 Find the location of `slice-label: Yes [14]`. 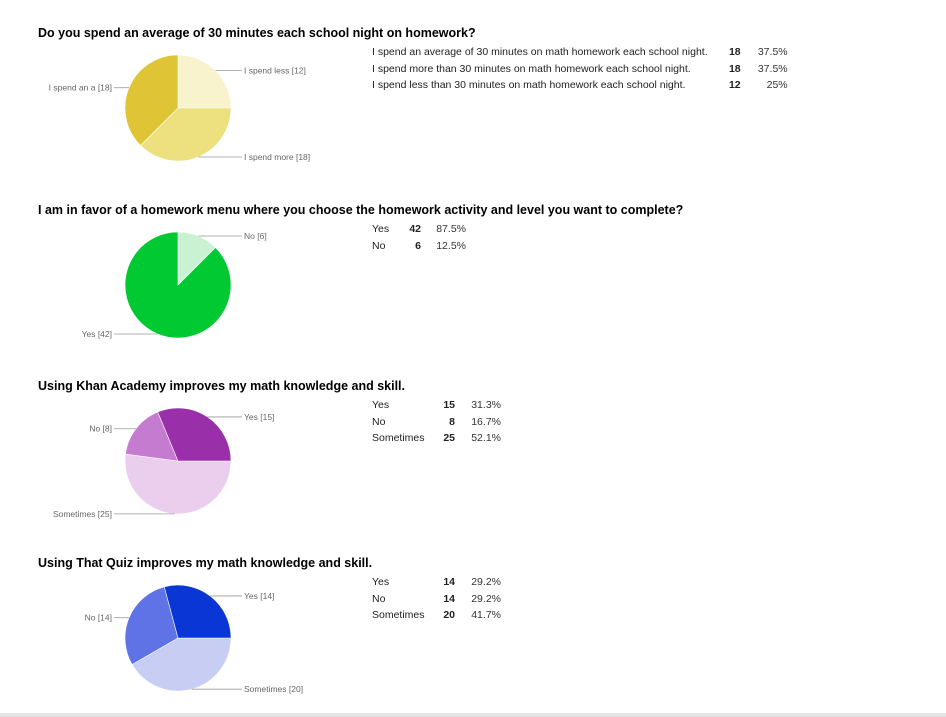

slice-label: Yes [14] is located at coordinates (259, 596).